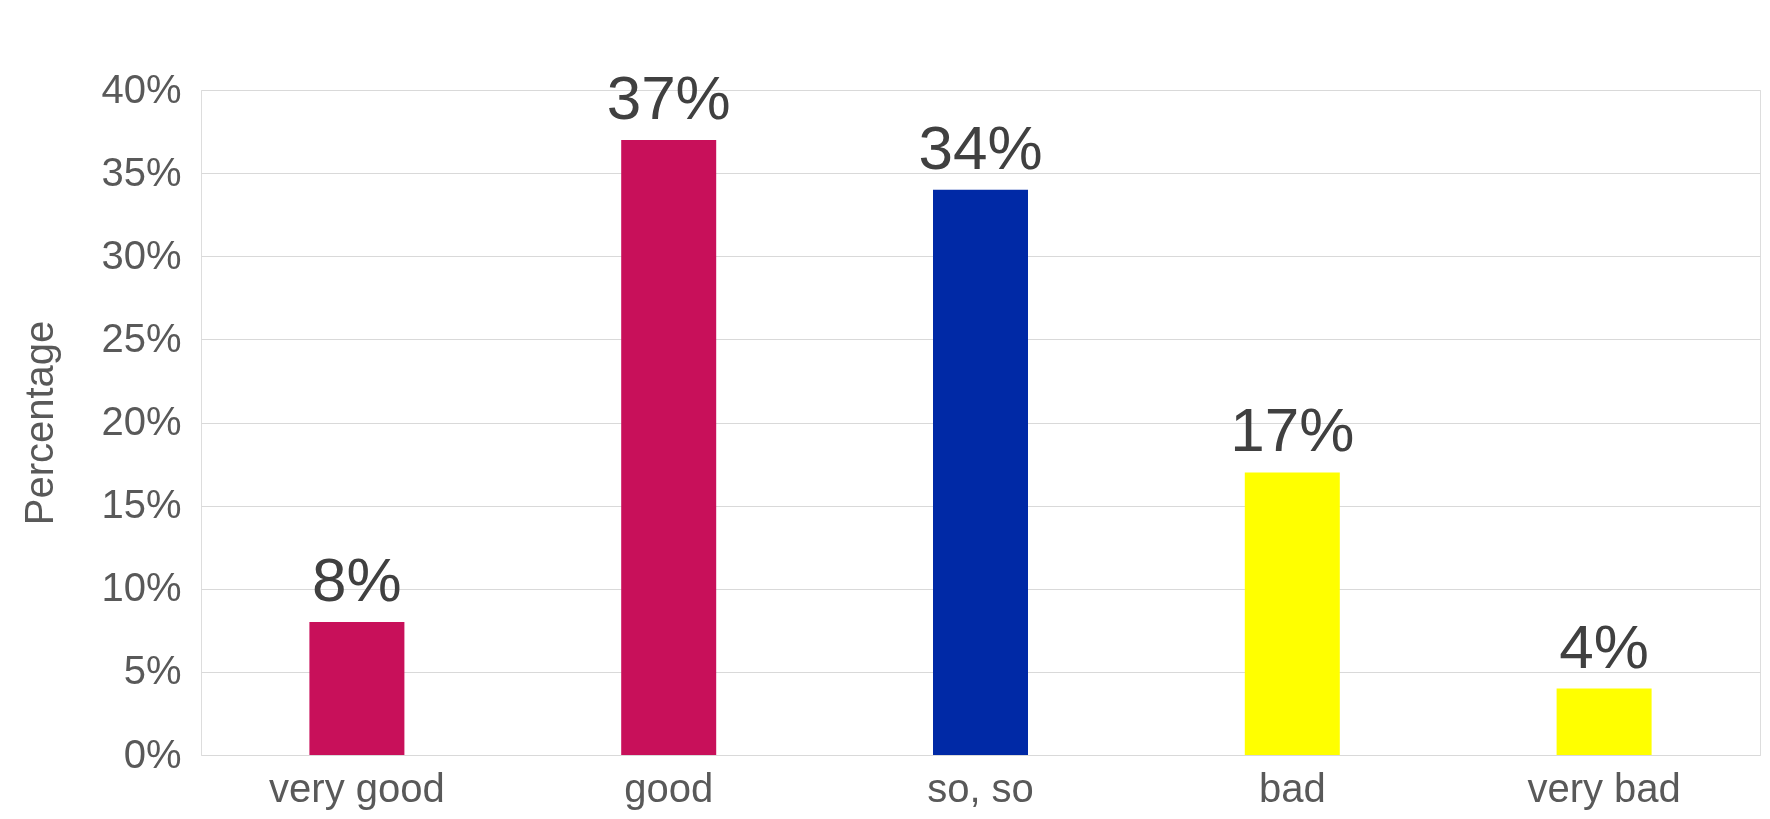 Image resolution: width=1770 pixels, height=819 pixels. I want to click on data-label: 8%, so click(357, 579).